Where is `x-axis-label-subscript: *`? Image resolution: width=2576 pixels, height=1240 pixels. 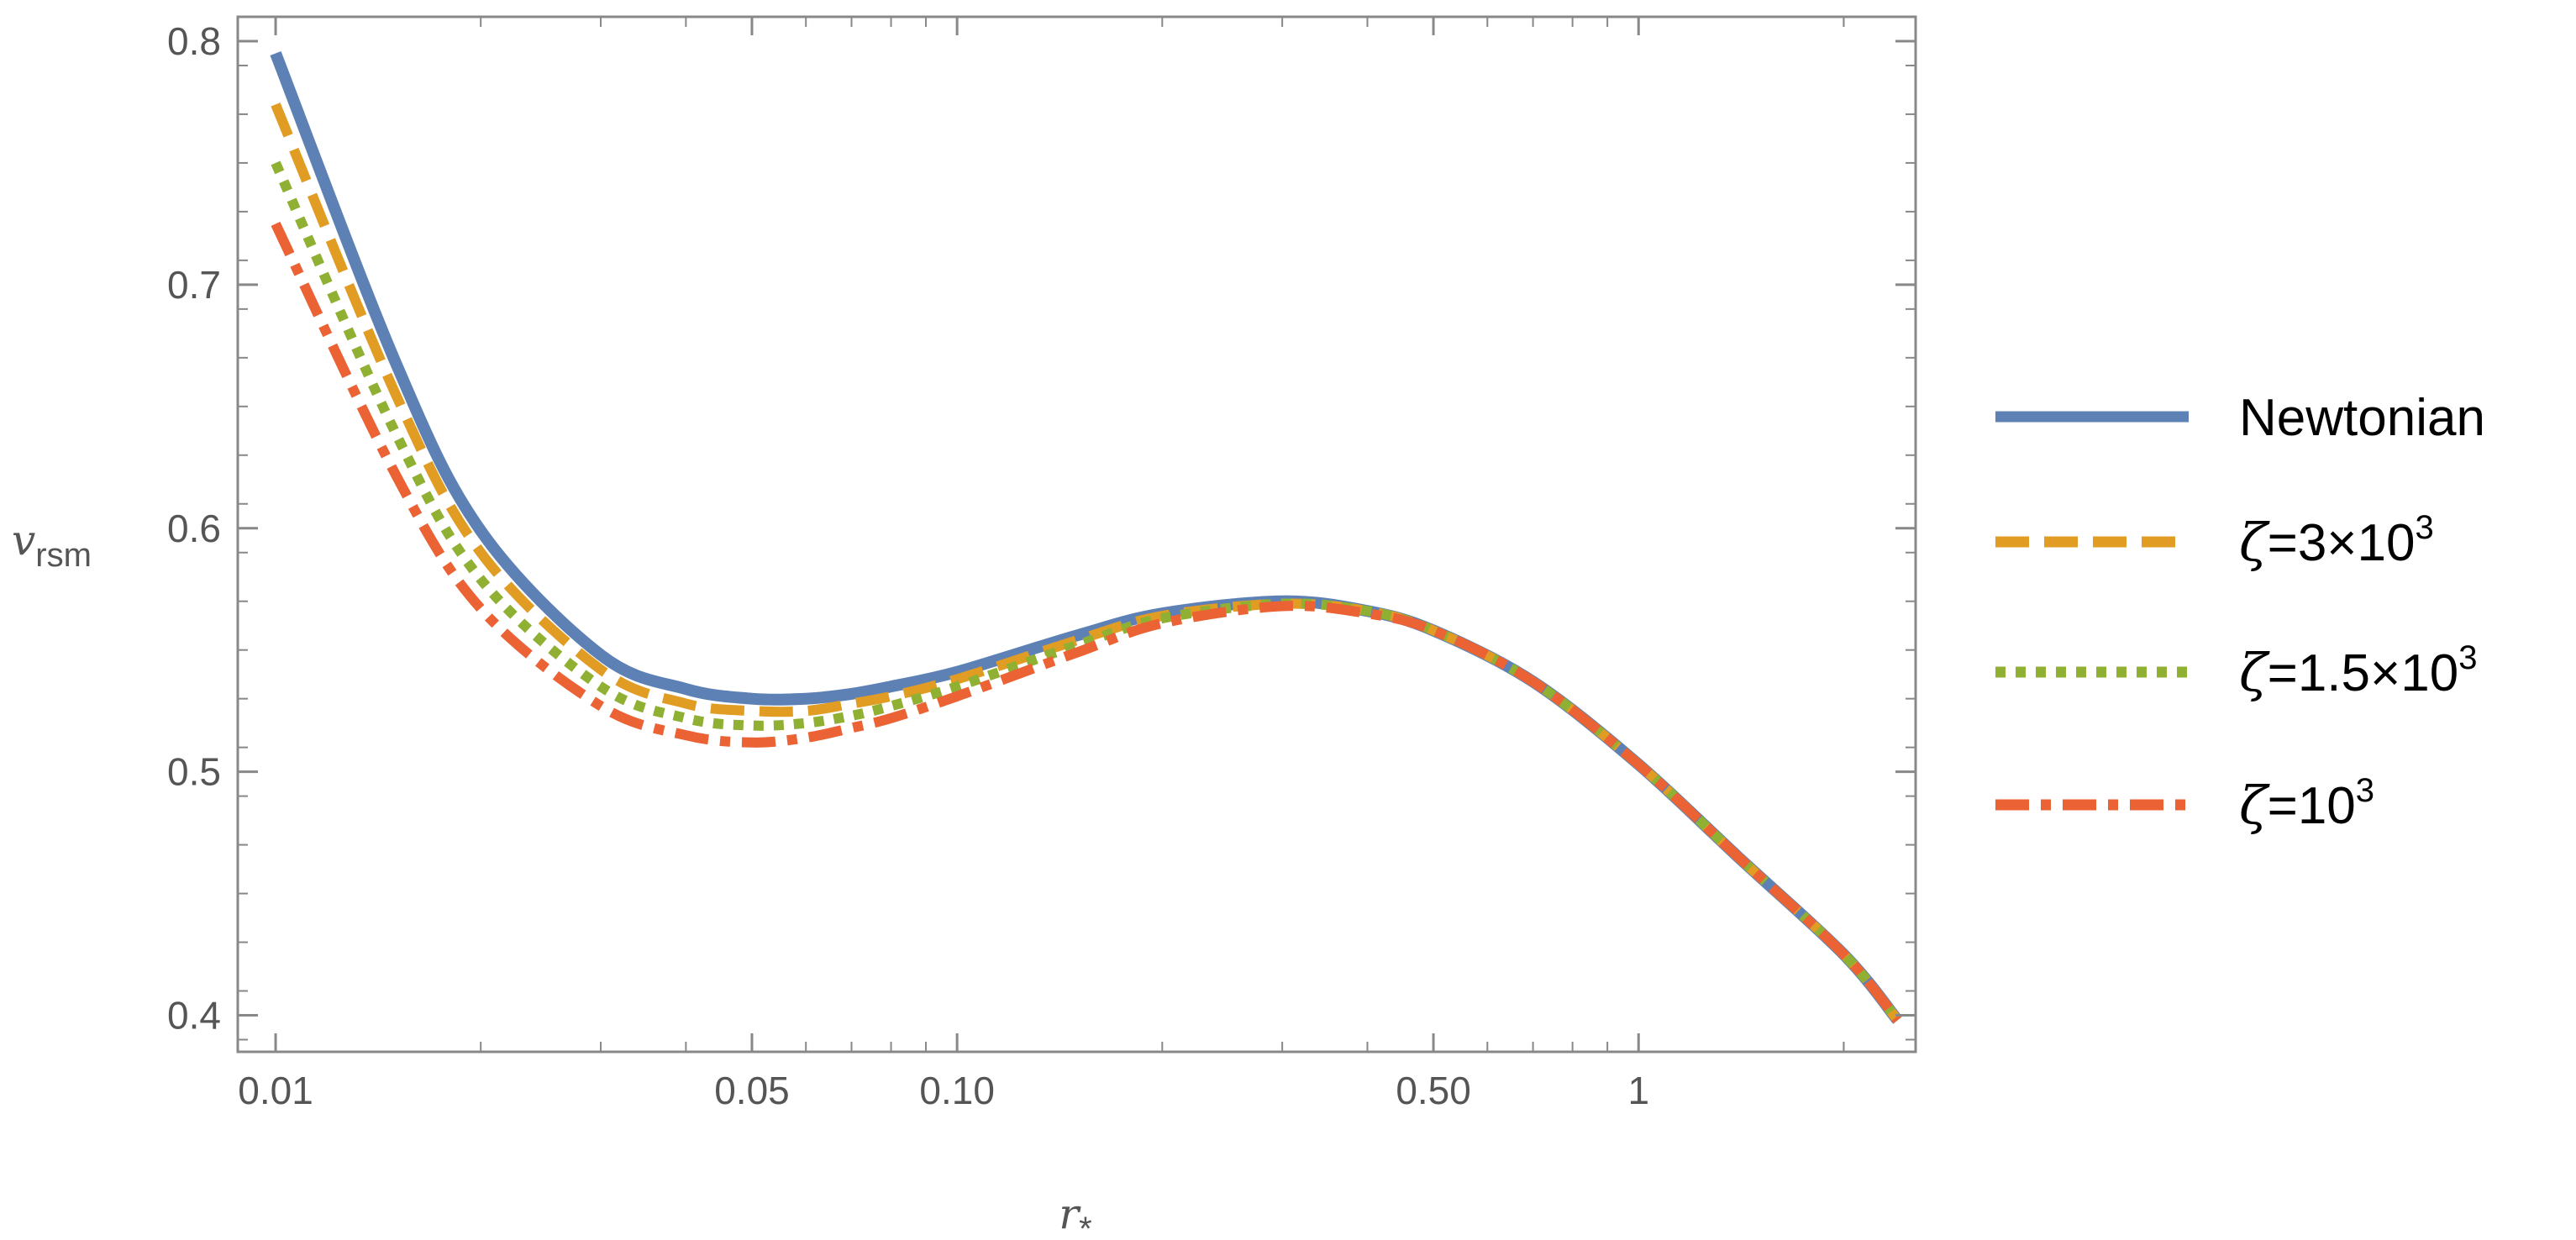 x-axis-label-subscript: * is located at coordinates (1085, 1225).